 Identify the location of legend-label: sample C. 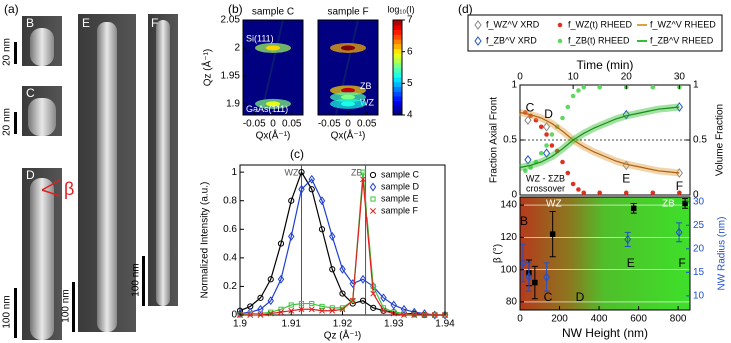
(400, 174).